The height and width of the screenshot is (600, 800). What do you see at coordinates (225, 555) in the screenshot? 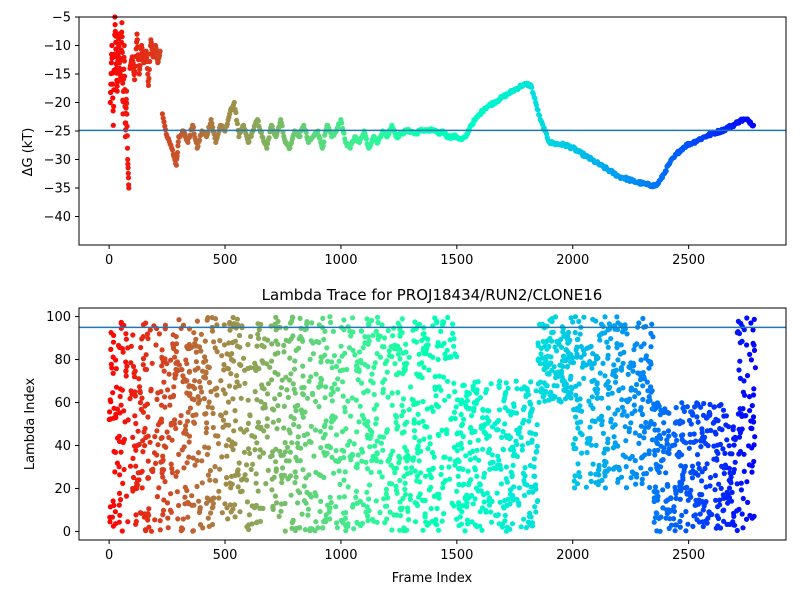
I see `x-tick-label: 500` at bounding box center [225, 555].